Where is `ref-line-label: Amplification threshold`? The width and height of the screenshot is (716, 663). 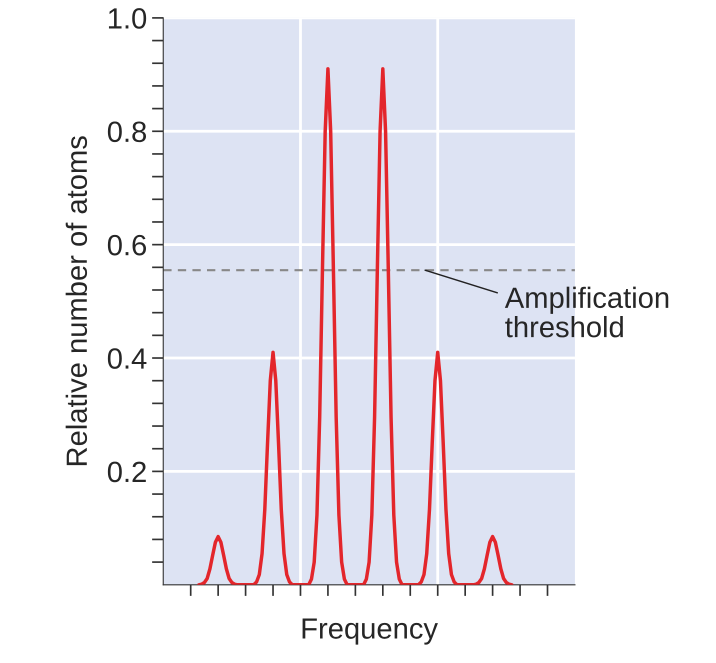 ref-line-label: Amplification threshold is located at coordinates (586, 312).